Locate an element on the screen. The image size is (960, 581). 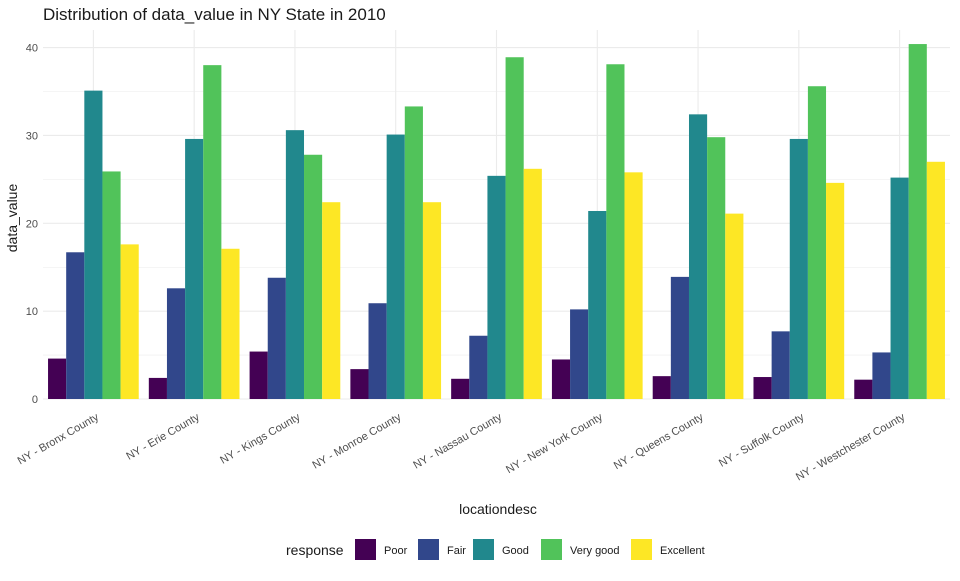
y-tick-label: 10 is located at coordinates (32, 312).